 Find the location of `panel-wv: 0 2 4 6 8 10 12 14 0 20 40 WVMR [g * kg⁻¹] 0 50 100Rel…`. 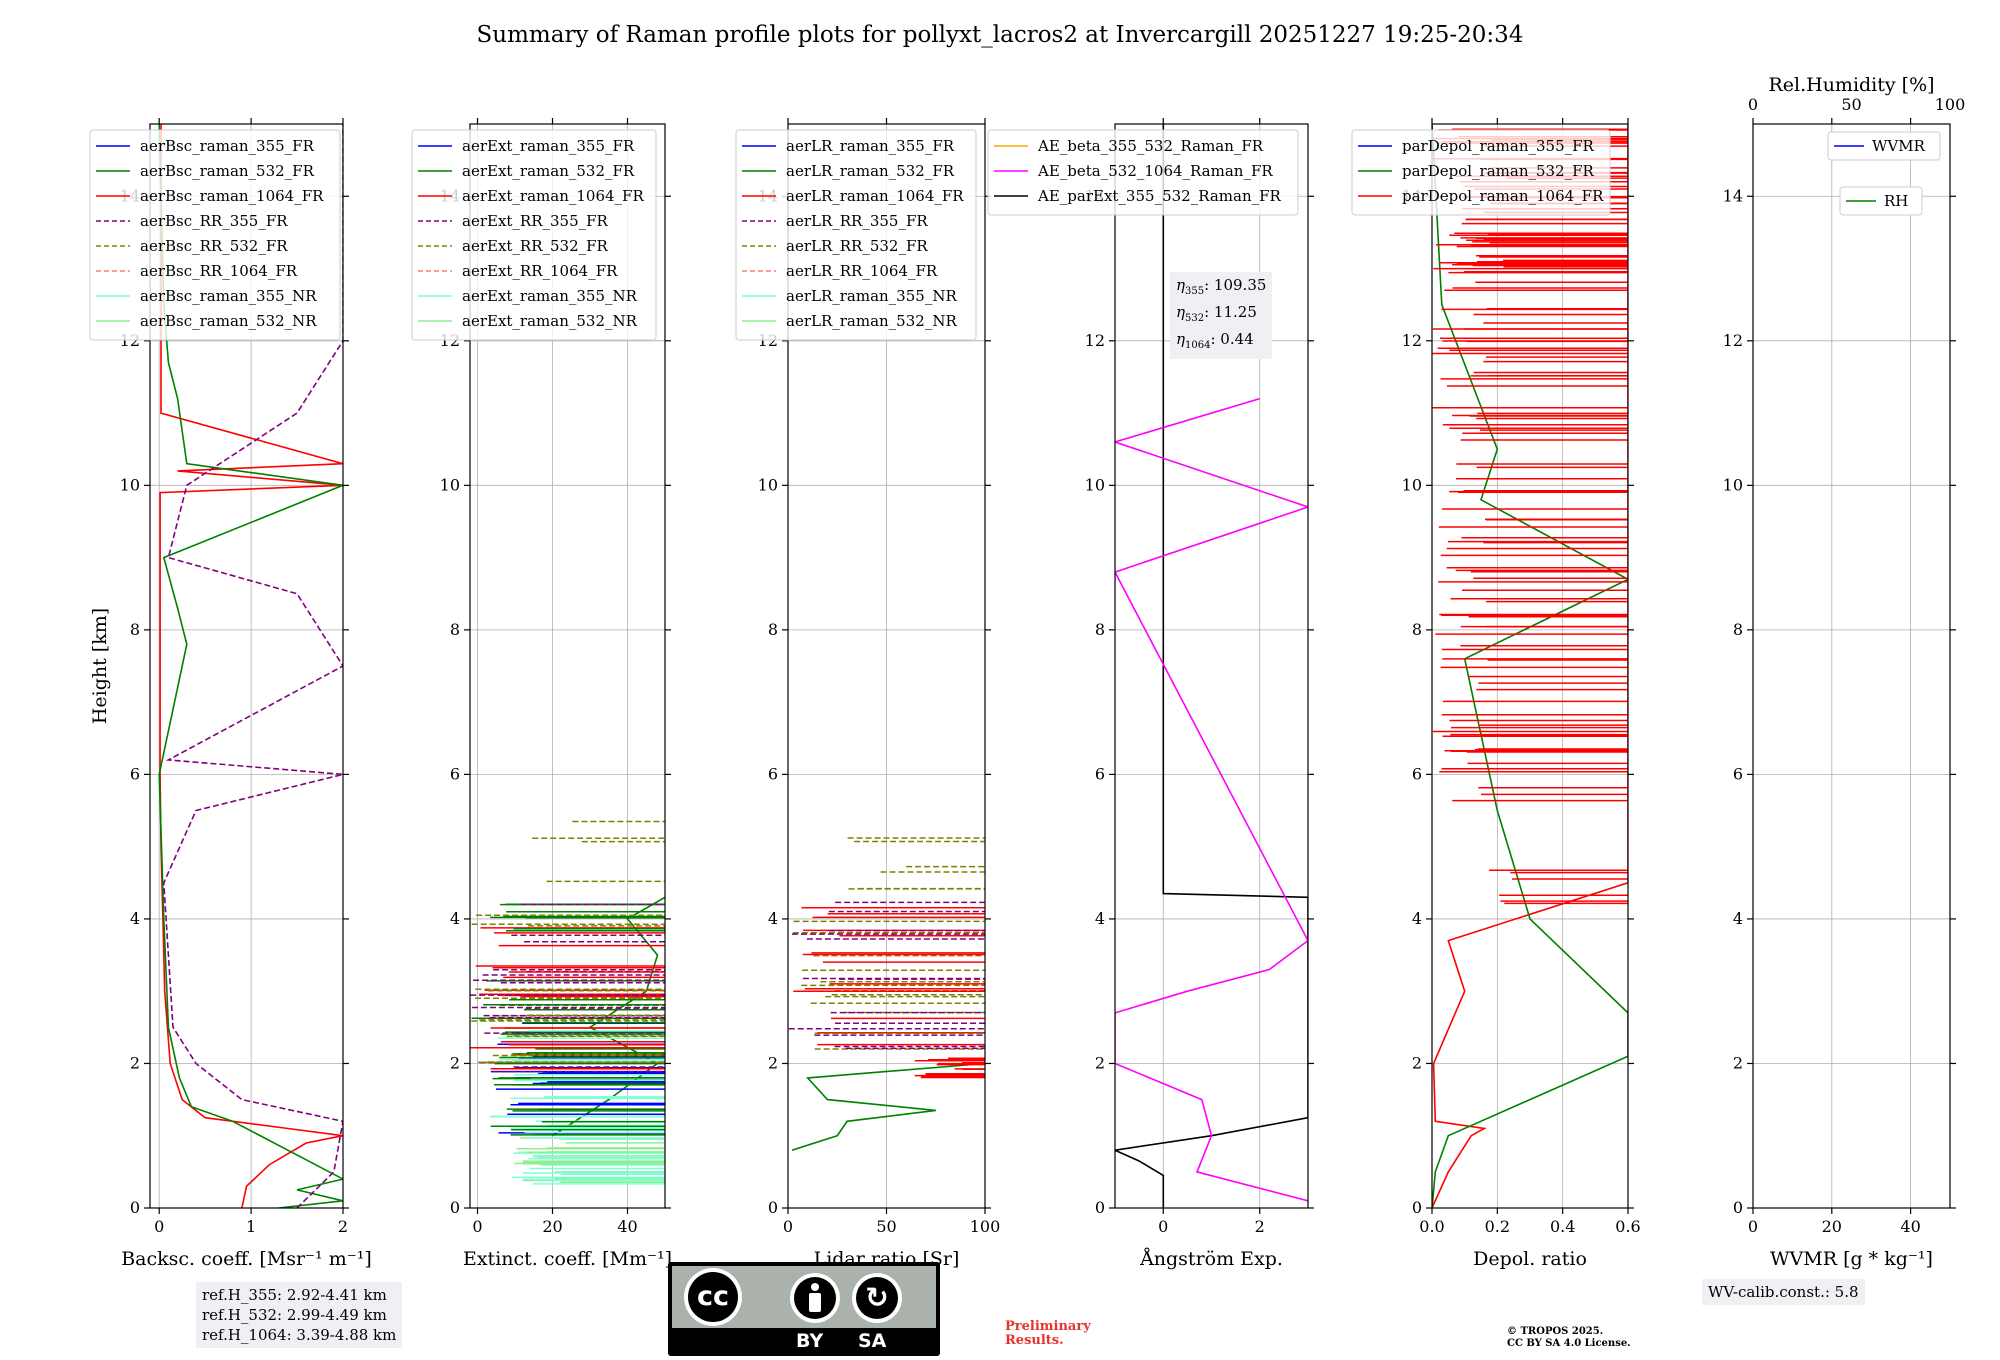

panel-wv: 0 2 4 6 8 10 12 14 0 20 40 WVMR [g * kg⁻¹] 0 50 100Rel… is located at coordinates (1844, 672).